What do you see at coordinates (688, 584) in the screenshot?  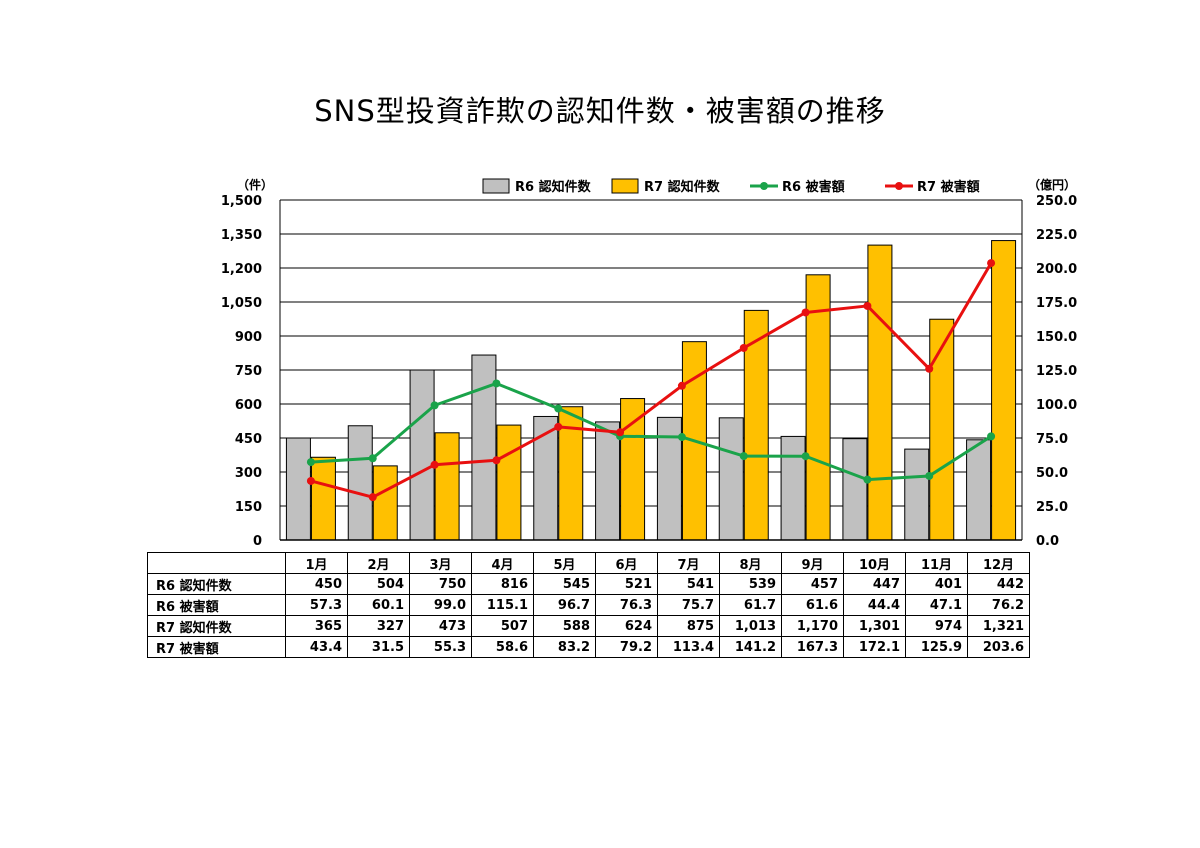 I see `table-cell: 541` at bounding box center [688, 584].